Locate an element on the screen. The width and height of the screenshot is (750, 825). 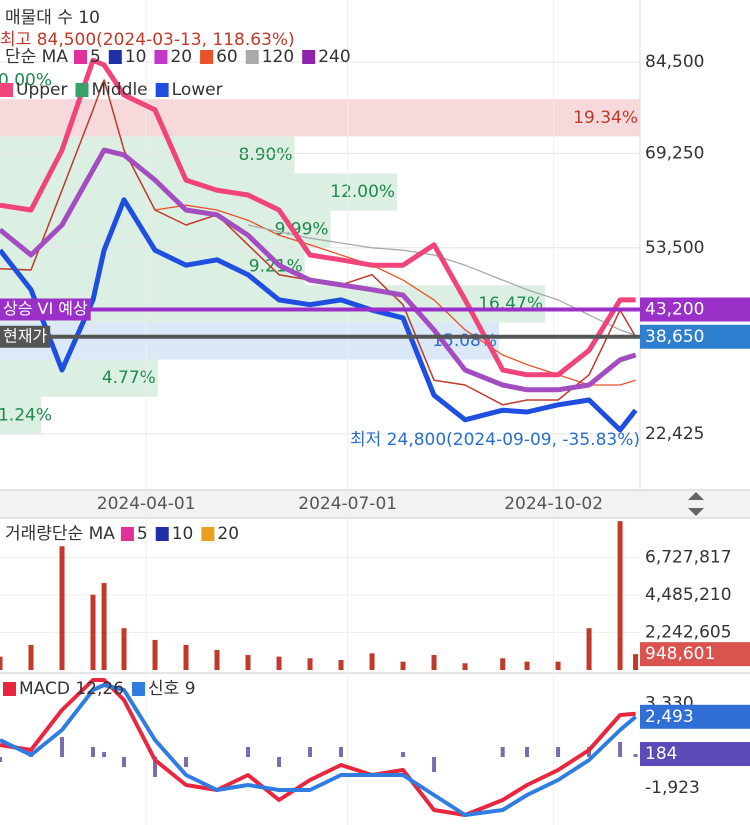
y-tick-label: 6,727,817 is located at coordinates (688, 557).